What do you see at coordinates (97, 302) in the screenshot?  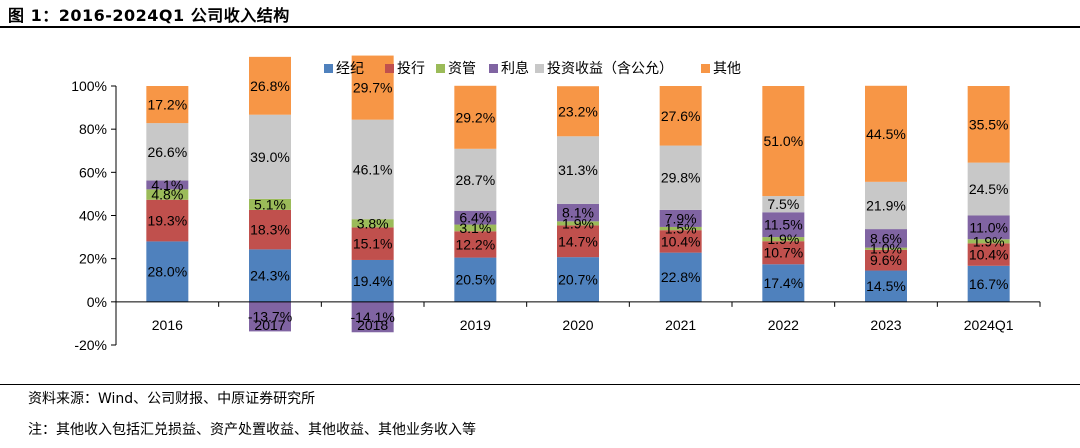 I see `y-tick-label: 0%` at bounding box center [97, 302].